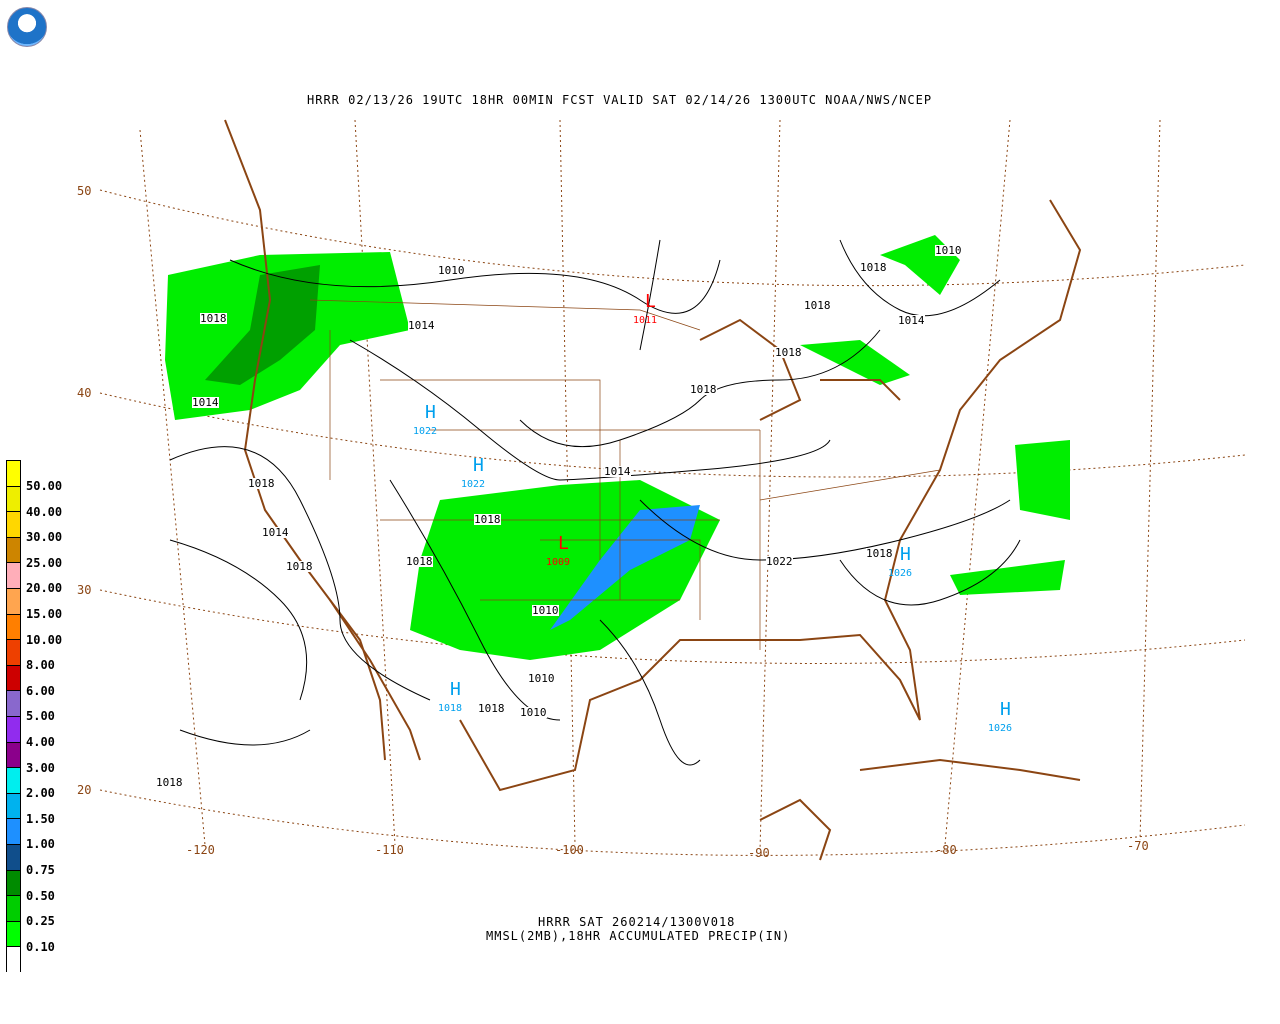 Image resolution: width=1280 pixels, height=1024 pixels. I want to click on latitude-label: 50, so click(84, 191).